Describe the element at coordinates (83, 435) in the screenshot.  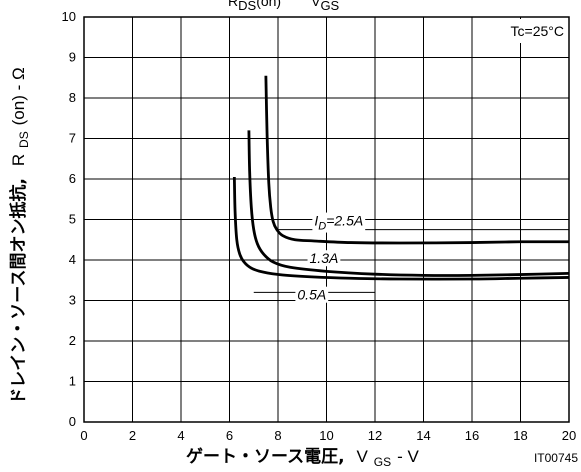
I see `x-tick-label: 0` at that location.